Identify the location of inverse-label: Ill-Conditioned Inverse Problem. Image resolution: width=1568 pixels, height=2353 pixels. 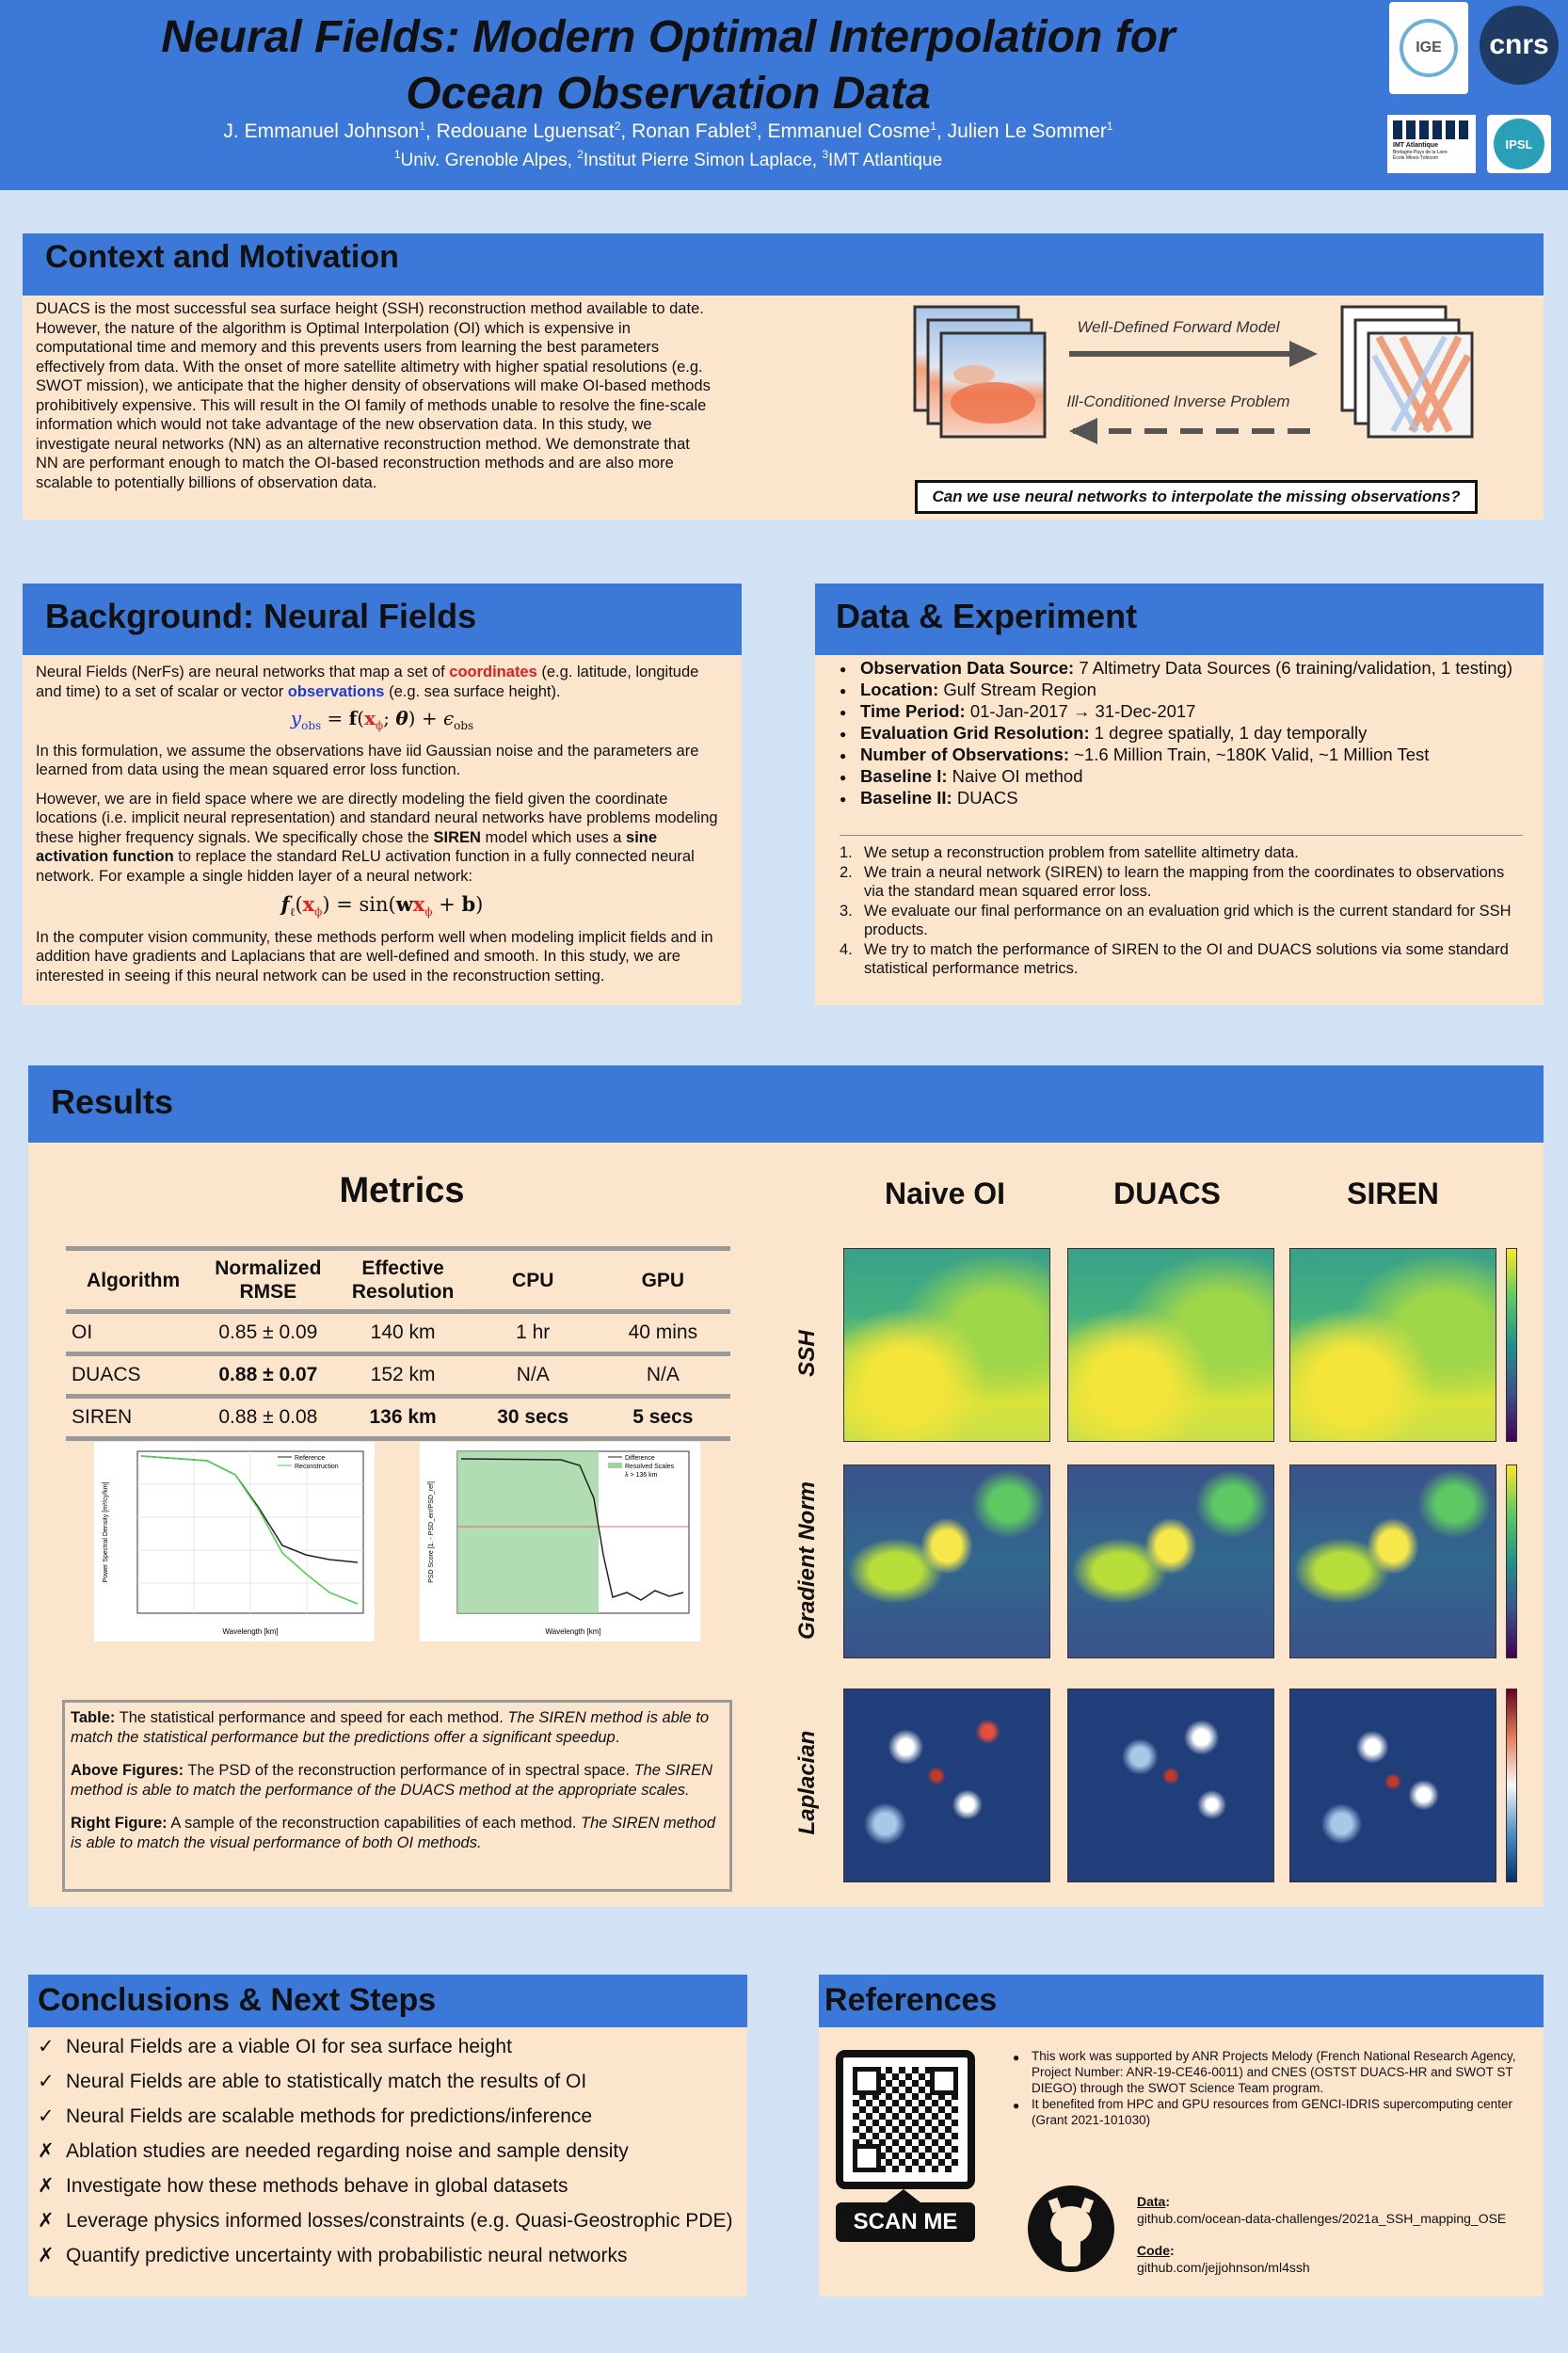
(1177, 401).